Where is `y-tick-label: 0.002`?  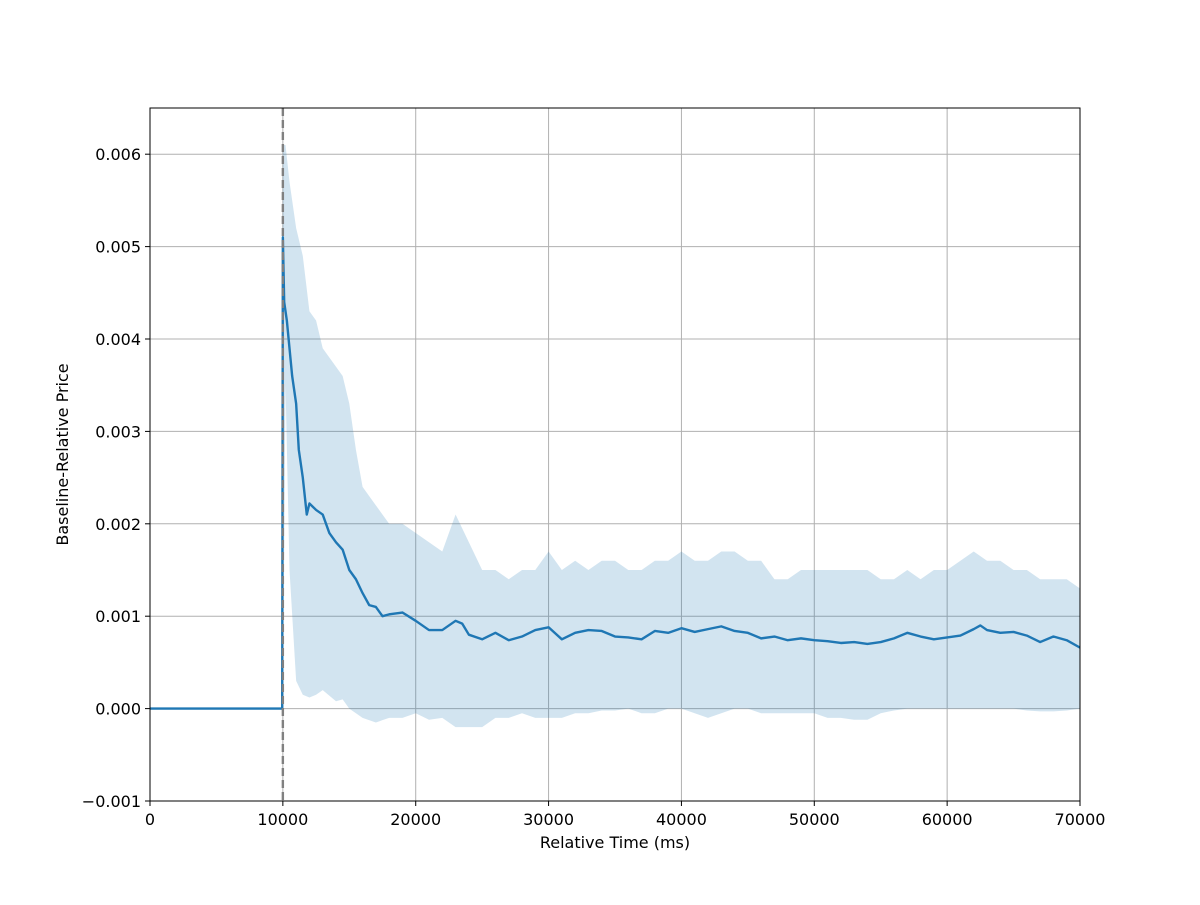
y-tick-label: 0.002 is located at coordinates (118, 524).